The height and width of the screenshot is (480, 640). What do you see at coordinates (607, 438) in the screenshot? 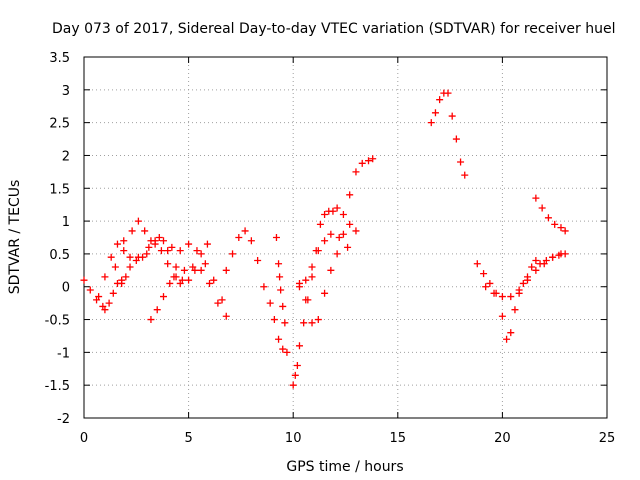
I see `x-tick-label: 25` at bounding box center [607, 438].